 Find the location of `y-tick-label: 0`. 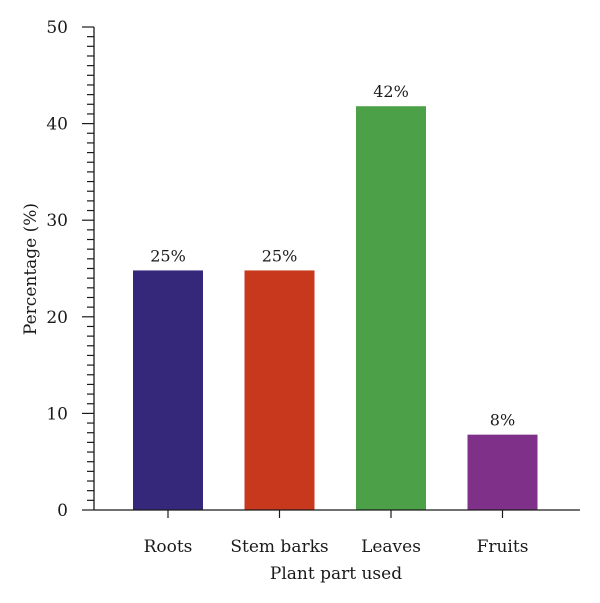

y-tick-label: 0 is located at coordinates (62, 511).